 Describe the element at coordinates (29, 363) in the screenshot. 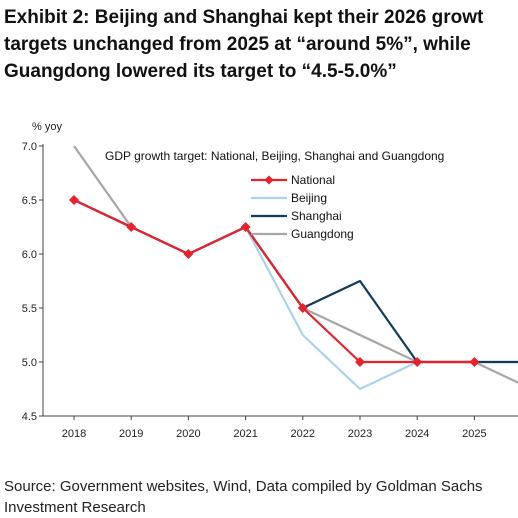

I see `y-tick-label: 5.0` at that location.